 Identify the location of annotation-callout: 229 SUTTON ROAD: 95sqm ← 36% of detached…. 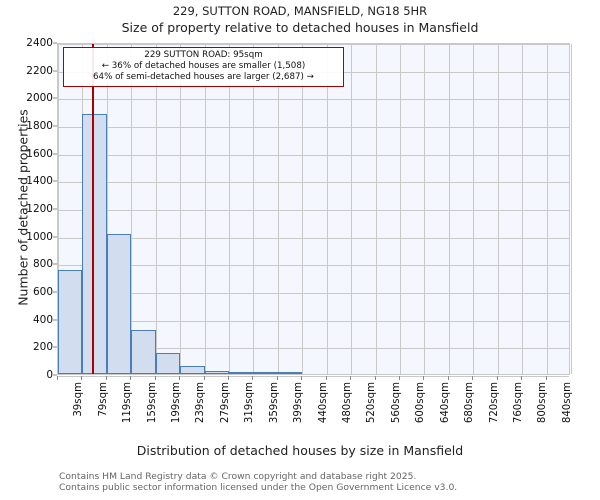
(203, 67).